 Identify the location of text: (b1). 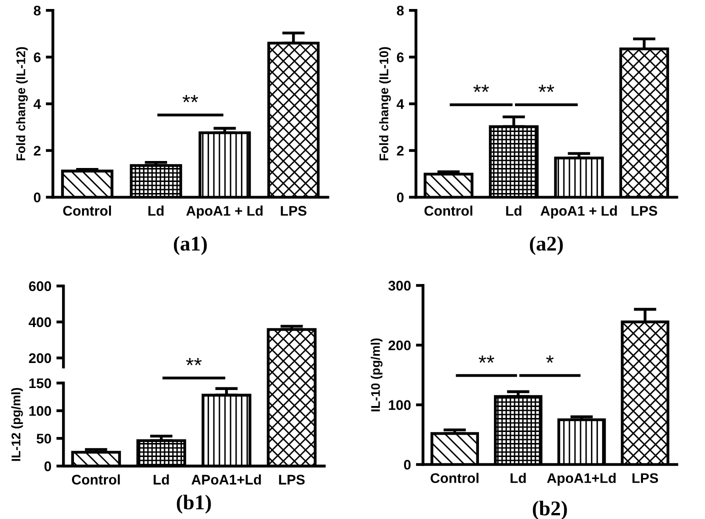
(193, 504).